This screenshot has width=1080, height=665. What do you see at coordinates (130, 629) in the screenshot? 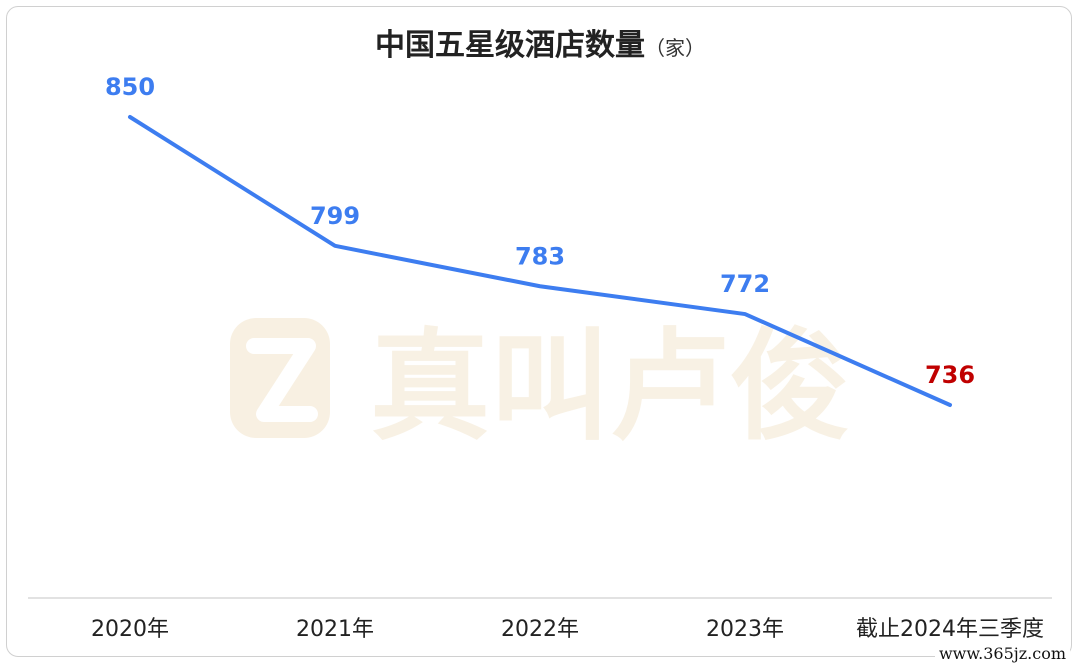
I see `x-tick-label: 2020年` at bounding box center [130, 629].